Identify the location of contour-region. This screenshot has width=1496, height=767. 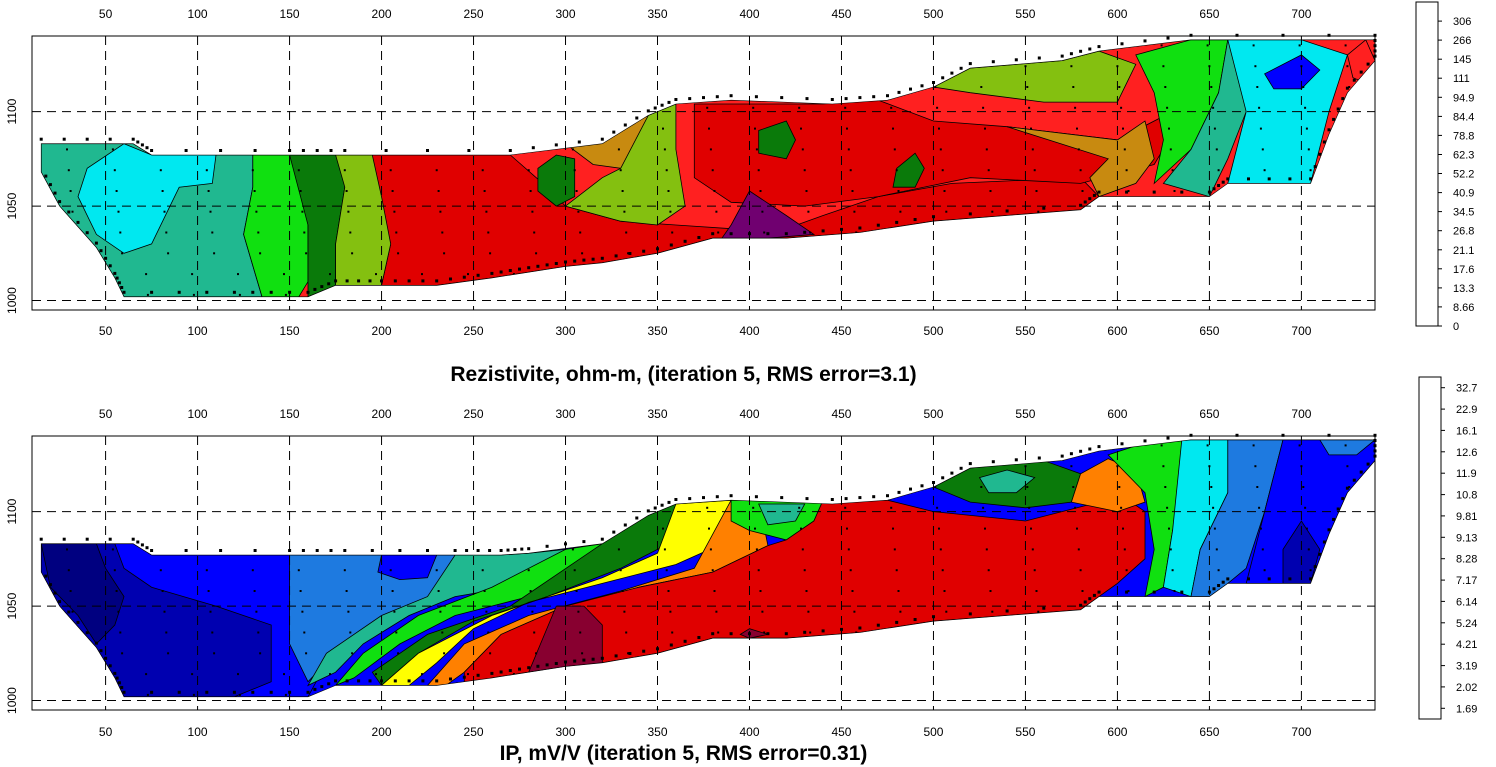
(782, 514).